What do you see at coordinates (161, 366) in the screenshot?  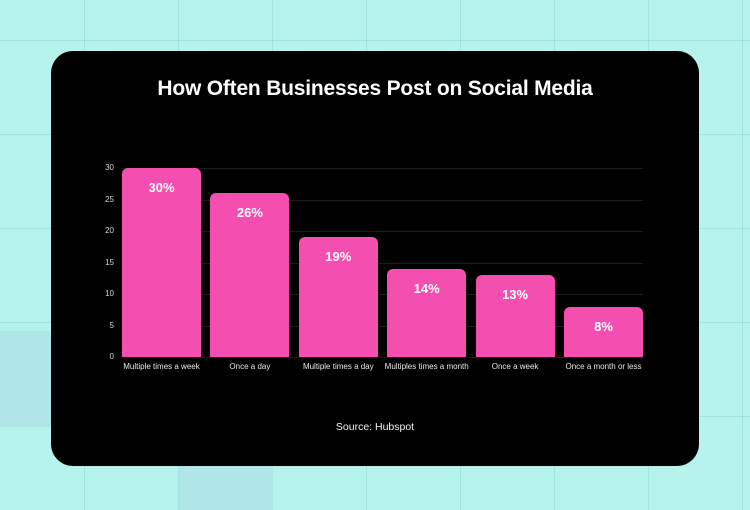 I see `x-tick-label: Multiple times a week` at bounding box center [161, 366].